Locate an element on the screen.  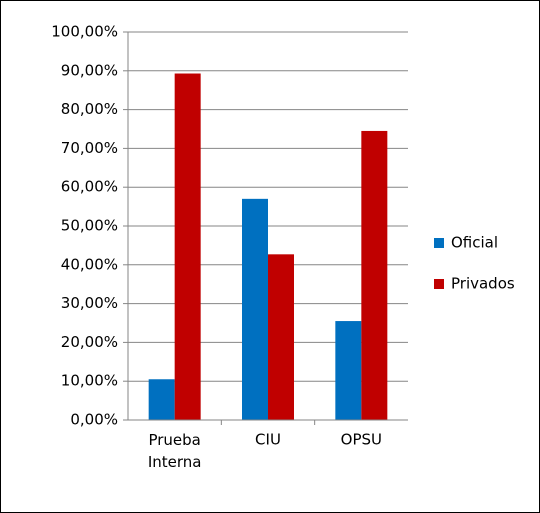
x-tick-label: OPSU is located at coordinates (361, 440).